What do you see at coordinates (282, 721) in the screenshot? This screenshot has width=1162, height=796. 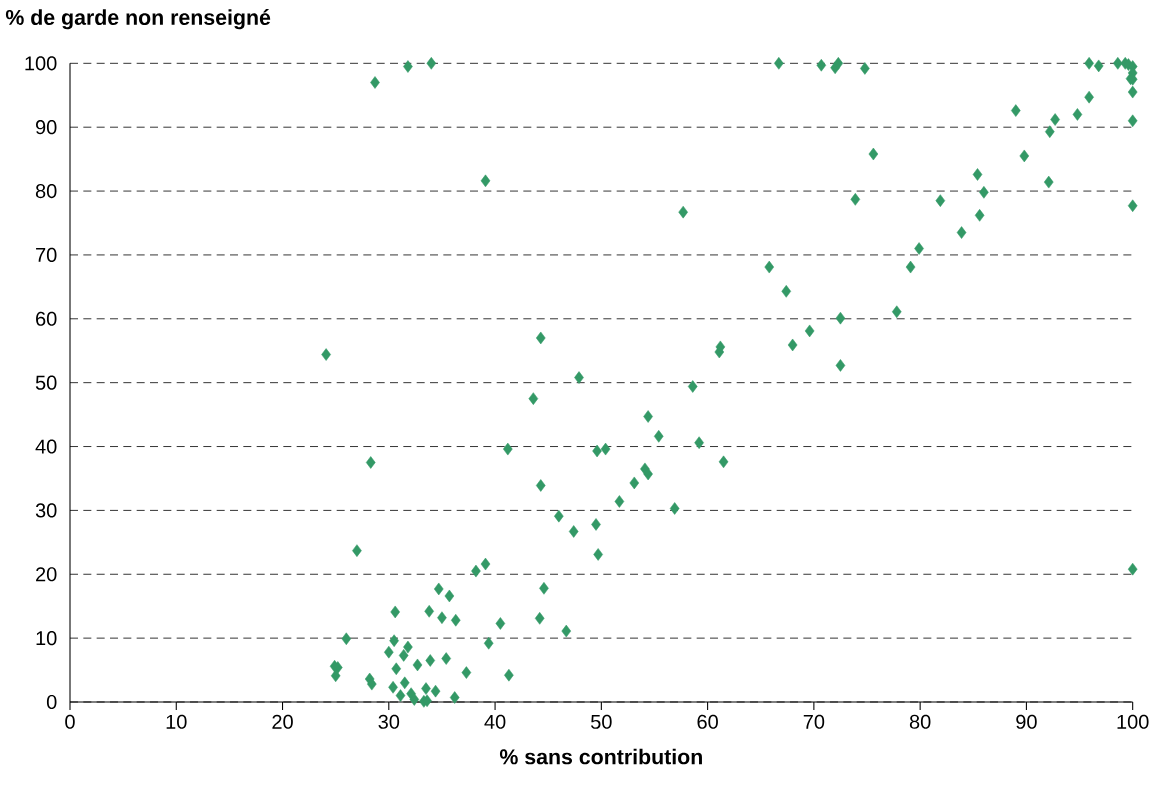 I see `x-tick-label: 20` at bounding box center [282, 721].